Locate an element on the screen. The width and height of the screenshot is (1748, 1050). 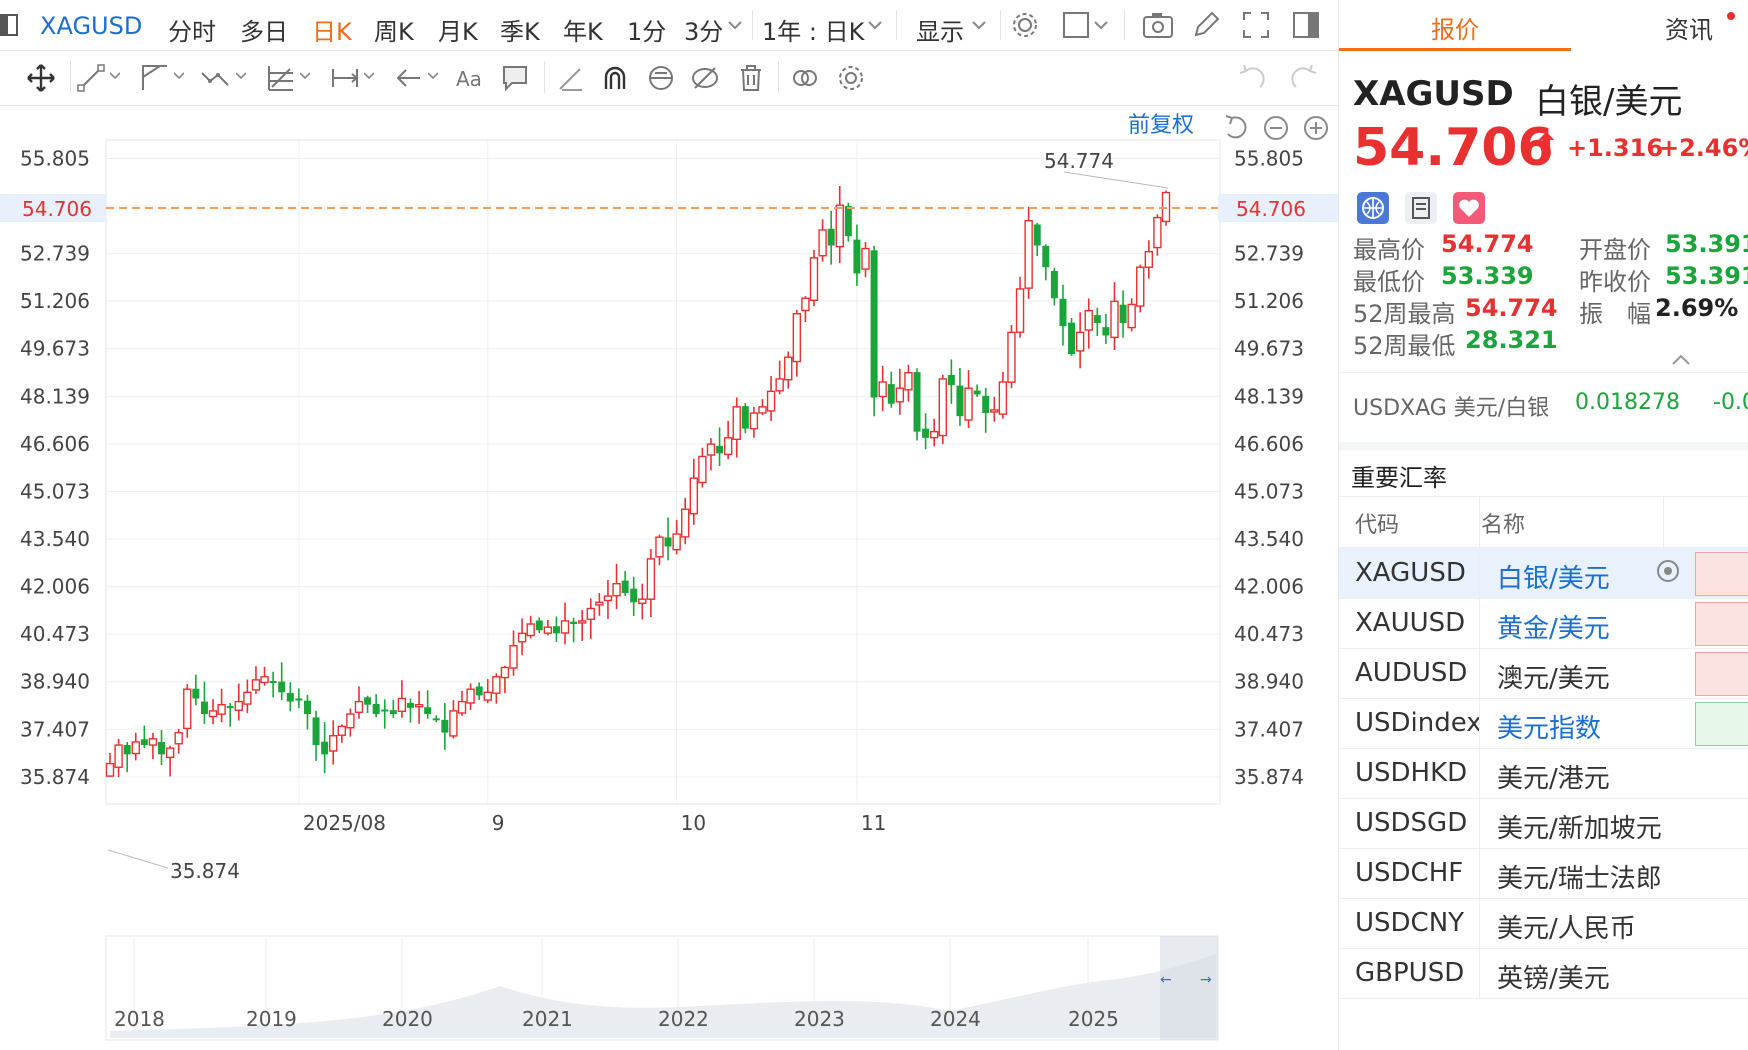
divider is located at coordinates (1543, 372).